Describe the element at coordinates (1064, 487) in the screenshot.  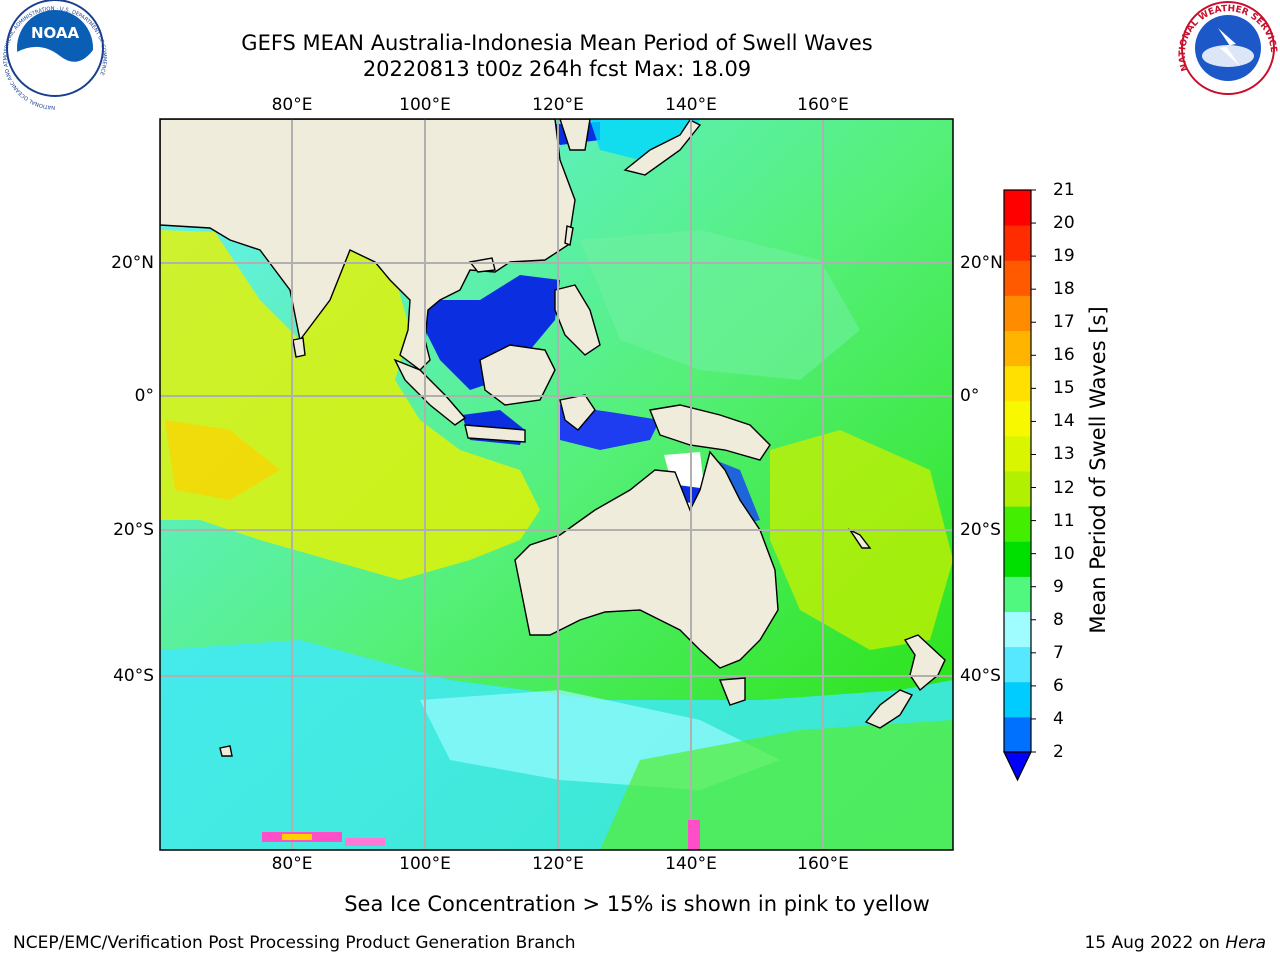
I see `colorbar-tick-label: 12` at that location.